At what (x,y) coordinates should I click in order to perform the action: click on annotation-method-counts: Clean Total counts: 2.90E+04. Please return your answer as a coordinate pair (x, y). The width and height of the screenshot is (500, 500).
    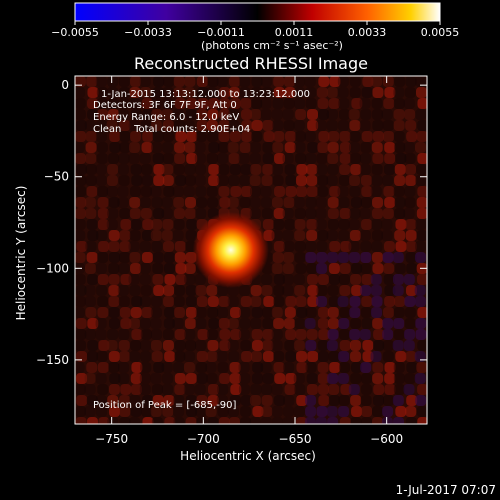
    Looking at the image, I should click on (171, 129).